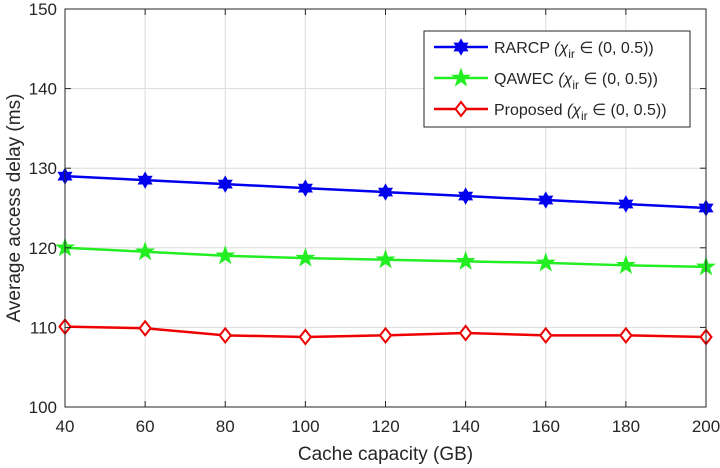  I want to click on x-tick-label: 60, so click(145, 426).